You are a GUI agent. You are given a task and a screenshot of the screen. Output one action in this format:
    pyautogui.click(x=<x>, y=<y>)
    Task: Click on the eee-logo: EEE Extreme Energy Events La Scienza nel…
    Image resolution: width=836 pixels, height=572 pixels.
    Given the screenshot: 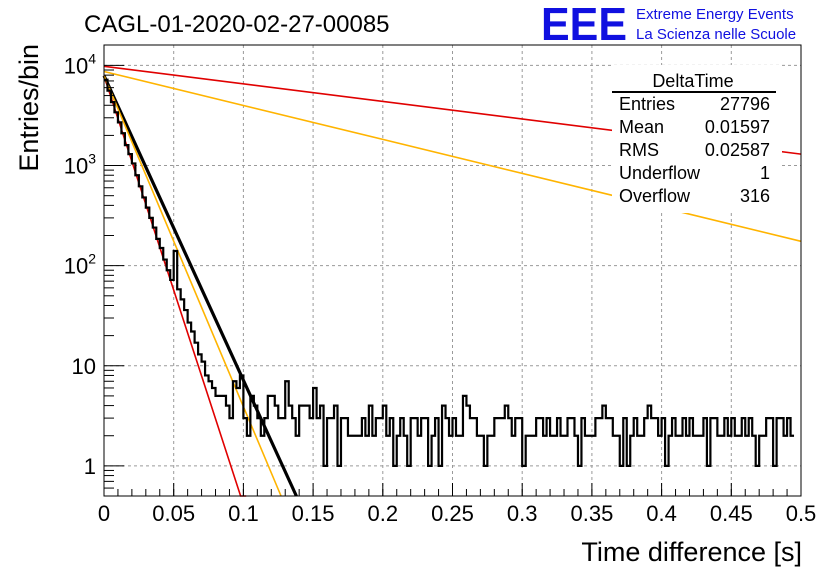 What is the action you would take?
    pyautogui.click(x=668, y=25)
    